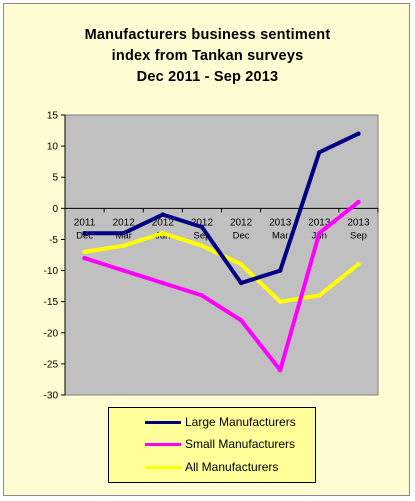 This screenshot has height=501, width=415. I want to click on y-tick-label: -10, so click(51, 271).